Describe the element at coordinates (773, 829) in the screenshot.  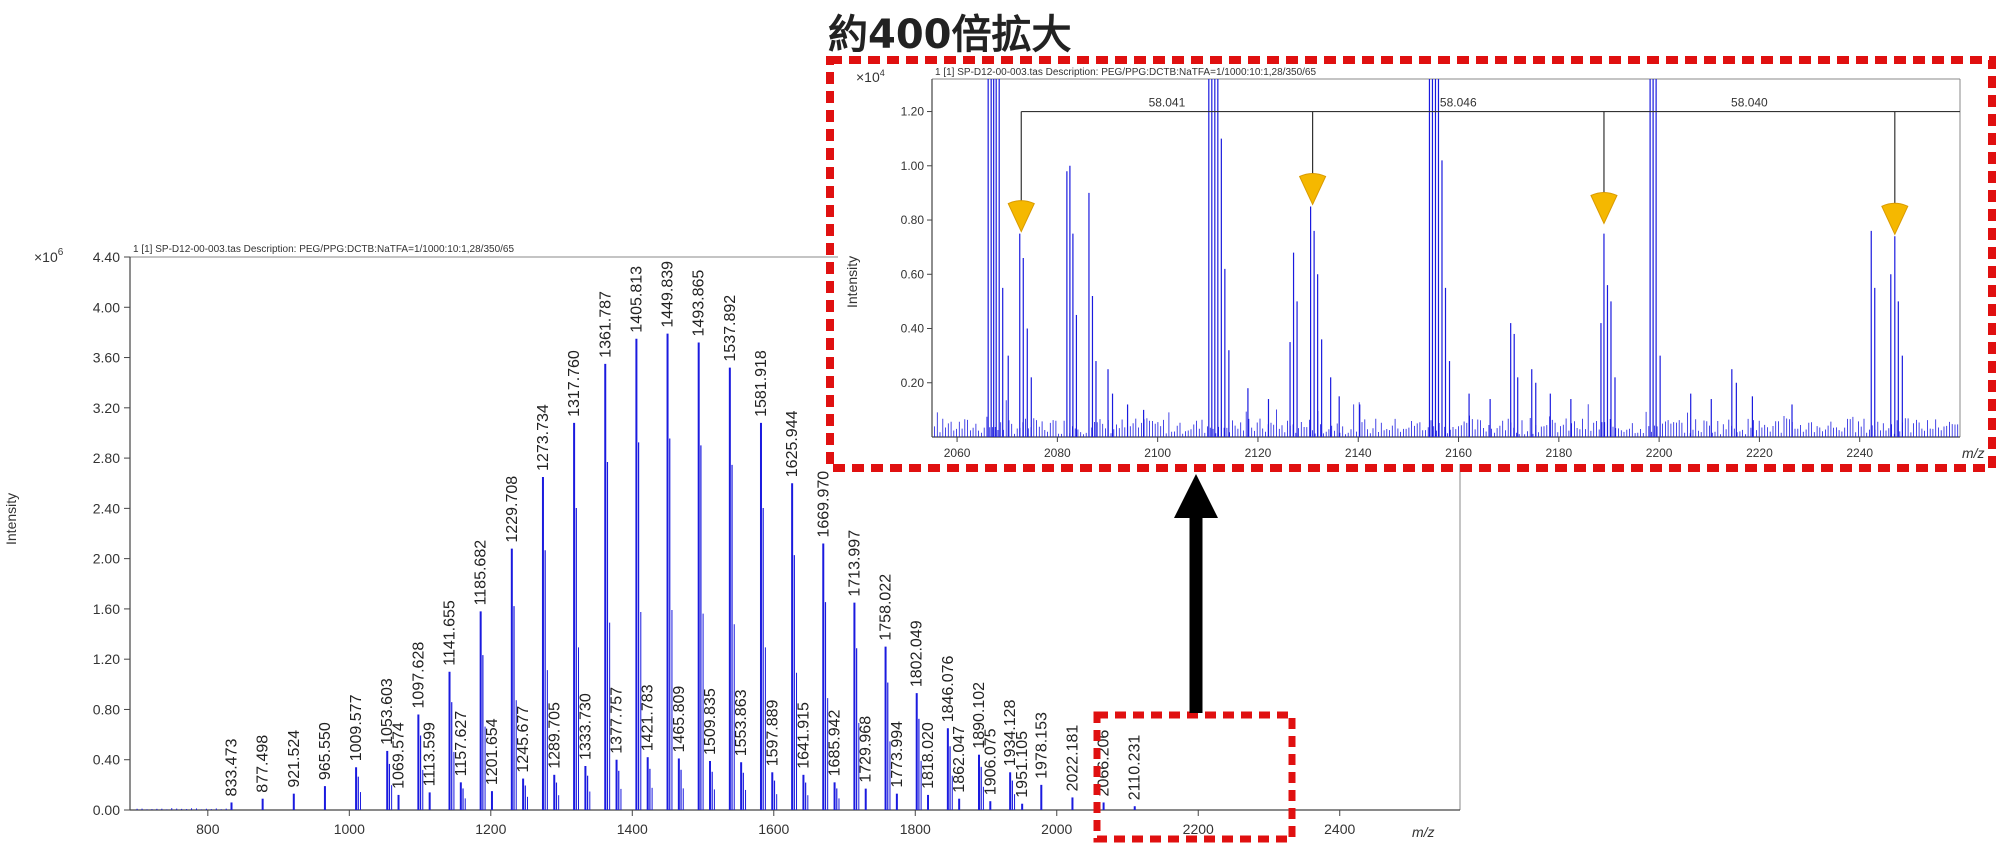
I see `main-x-tick-label: 1600` at that location.